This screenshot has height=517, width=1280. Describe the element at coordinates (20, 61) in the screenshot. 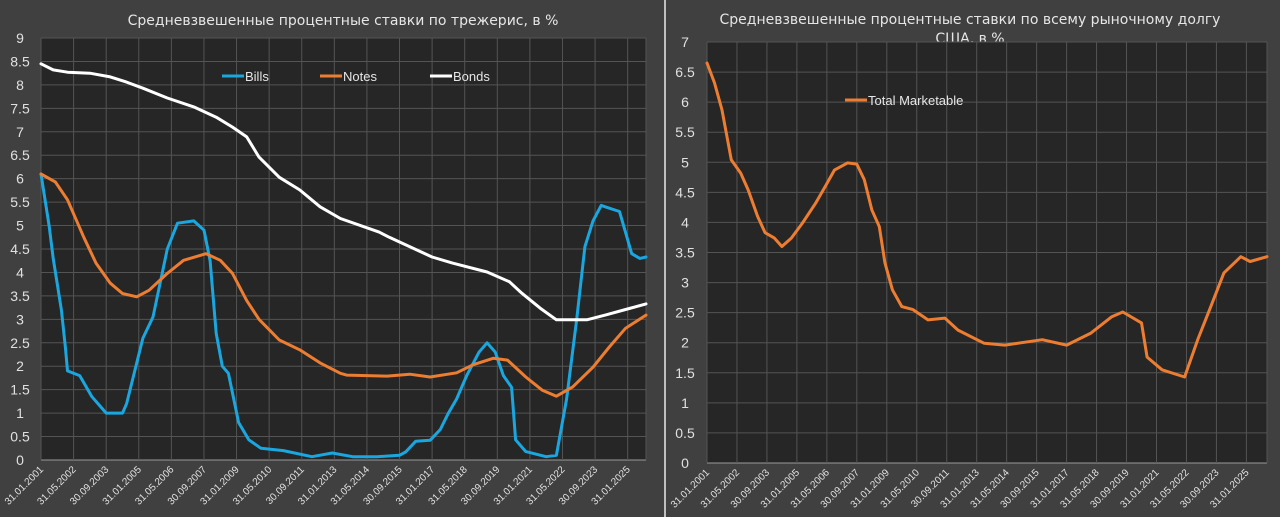

I see `y-tick-label: 8.5` at that location.